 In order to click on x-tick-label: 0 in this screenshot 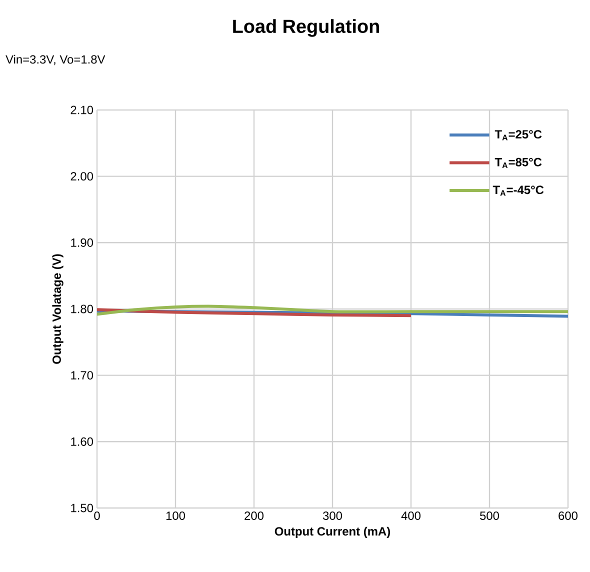, I will do `click(97, 516)`.